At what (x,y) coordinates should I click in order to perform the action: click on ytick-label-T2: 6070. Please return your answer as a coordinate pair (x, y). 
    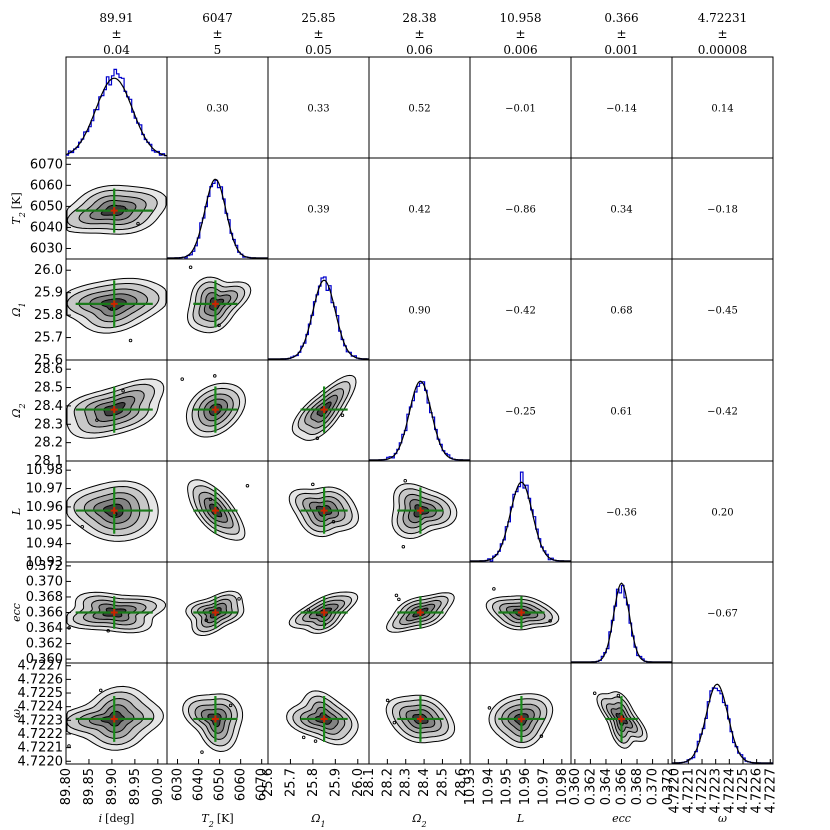
    Looking at the image, I should click on (46, 164).